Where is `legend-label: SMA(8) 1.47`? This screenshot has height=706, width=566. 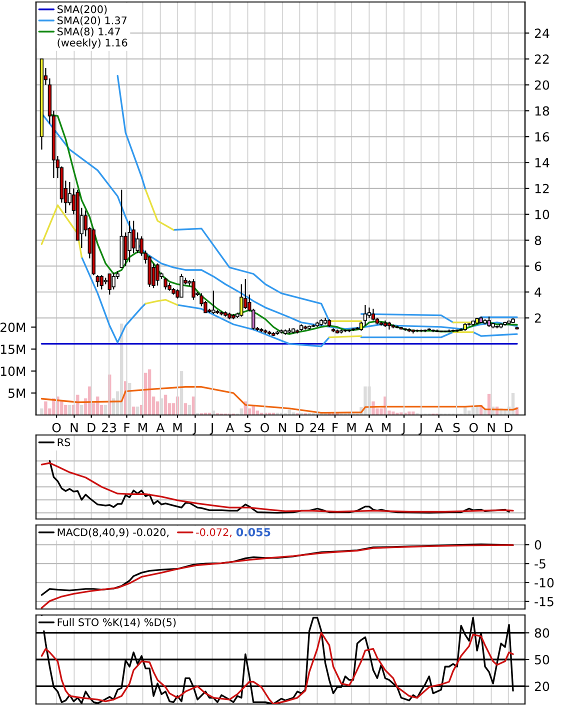
legend-label: SMA(8) 1.47 is located at coordinates (89, 32).